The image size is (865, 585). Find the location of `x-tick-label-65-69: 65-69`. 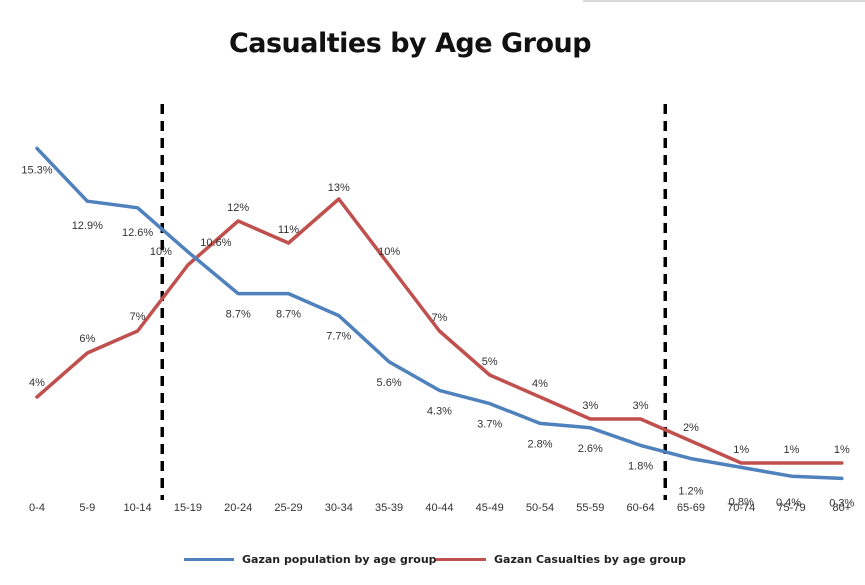

x-tick-label-65-69: 65-69 is located at coordinates (691, 508).